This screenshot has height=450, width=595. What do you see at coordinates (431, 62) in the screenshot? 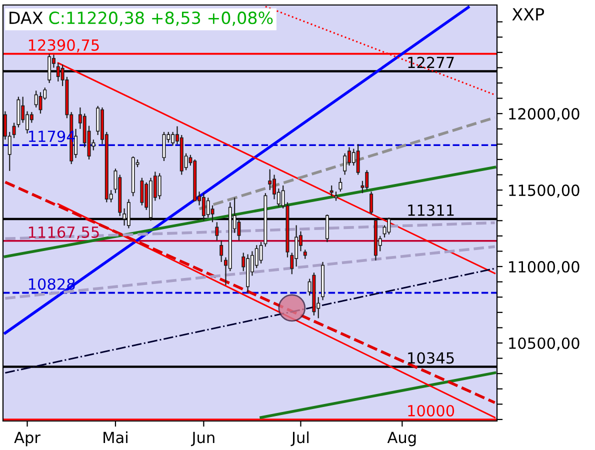
I see `ref-line-label: 12277` at bounding box center [431, 62].